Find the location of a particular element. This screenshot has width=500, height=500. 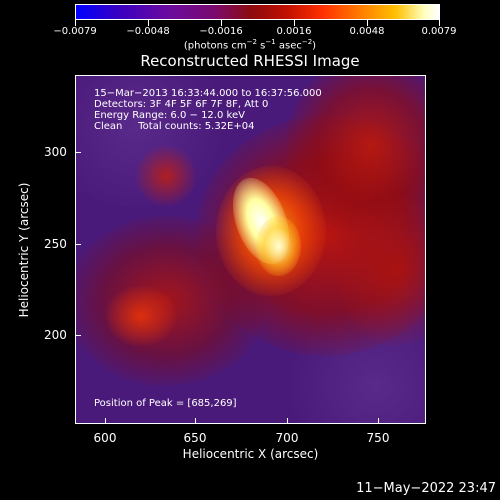

y-tick-label: 300 is located at coordinates (55, 152).